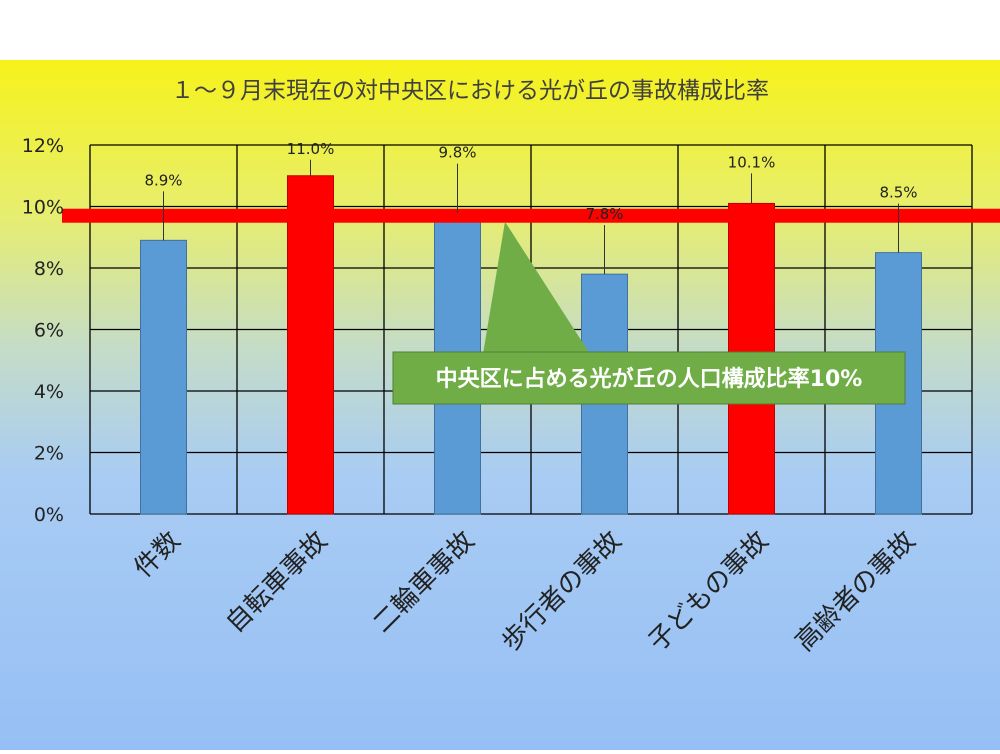  Describe the element at coordinates (470, 91) in the screenshot. I see `chart-title: １～９月末現在の対中央区における光が丘の事故構成比率` at that location.